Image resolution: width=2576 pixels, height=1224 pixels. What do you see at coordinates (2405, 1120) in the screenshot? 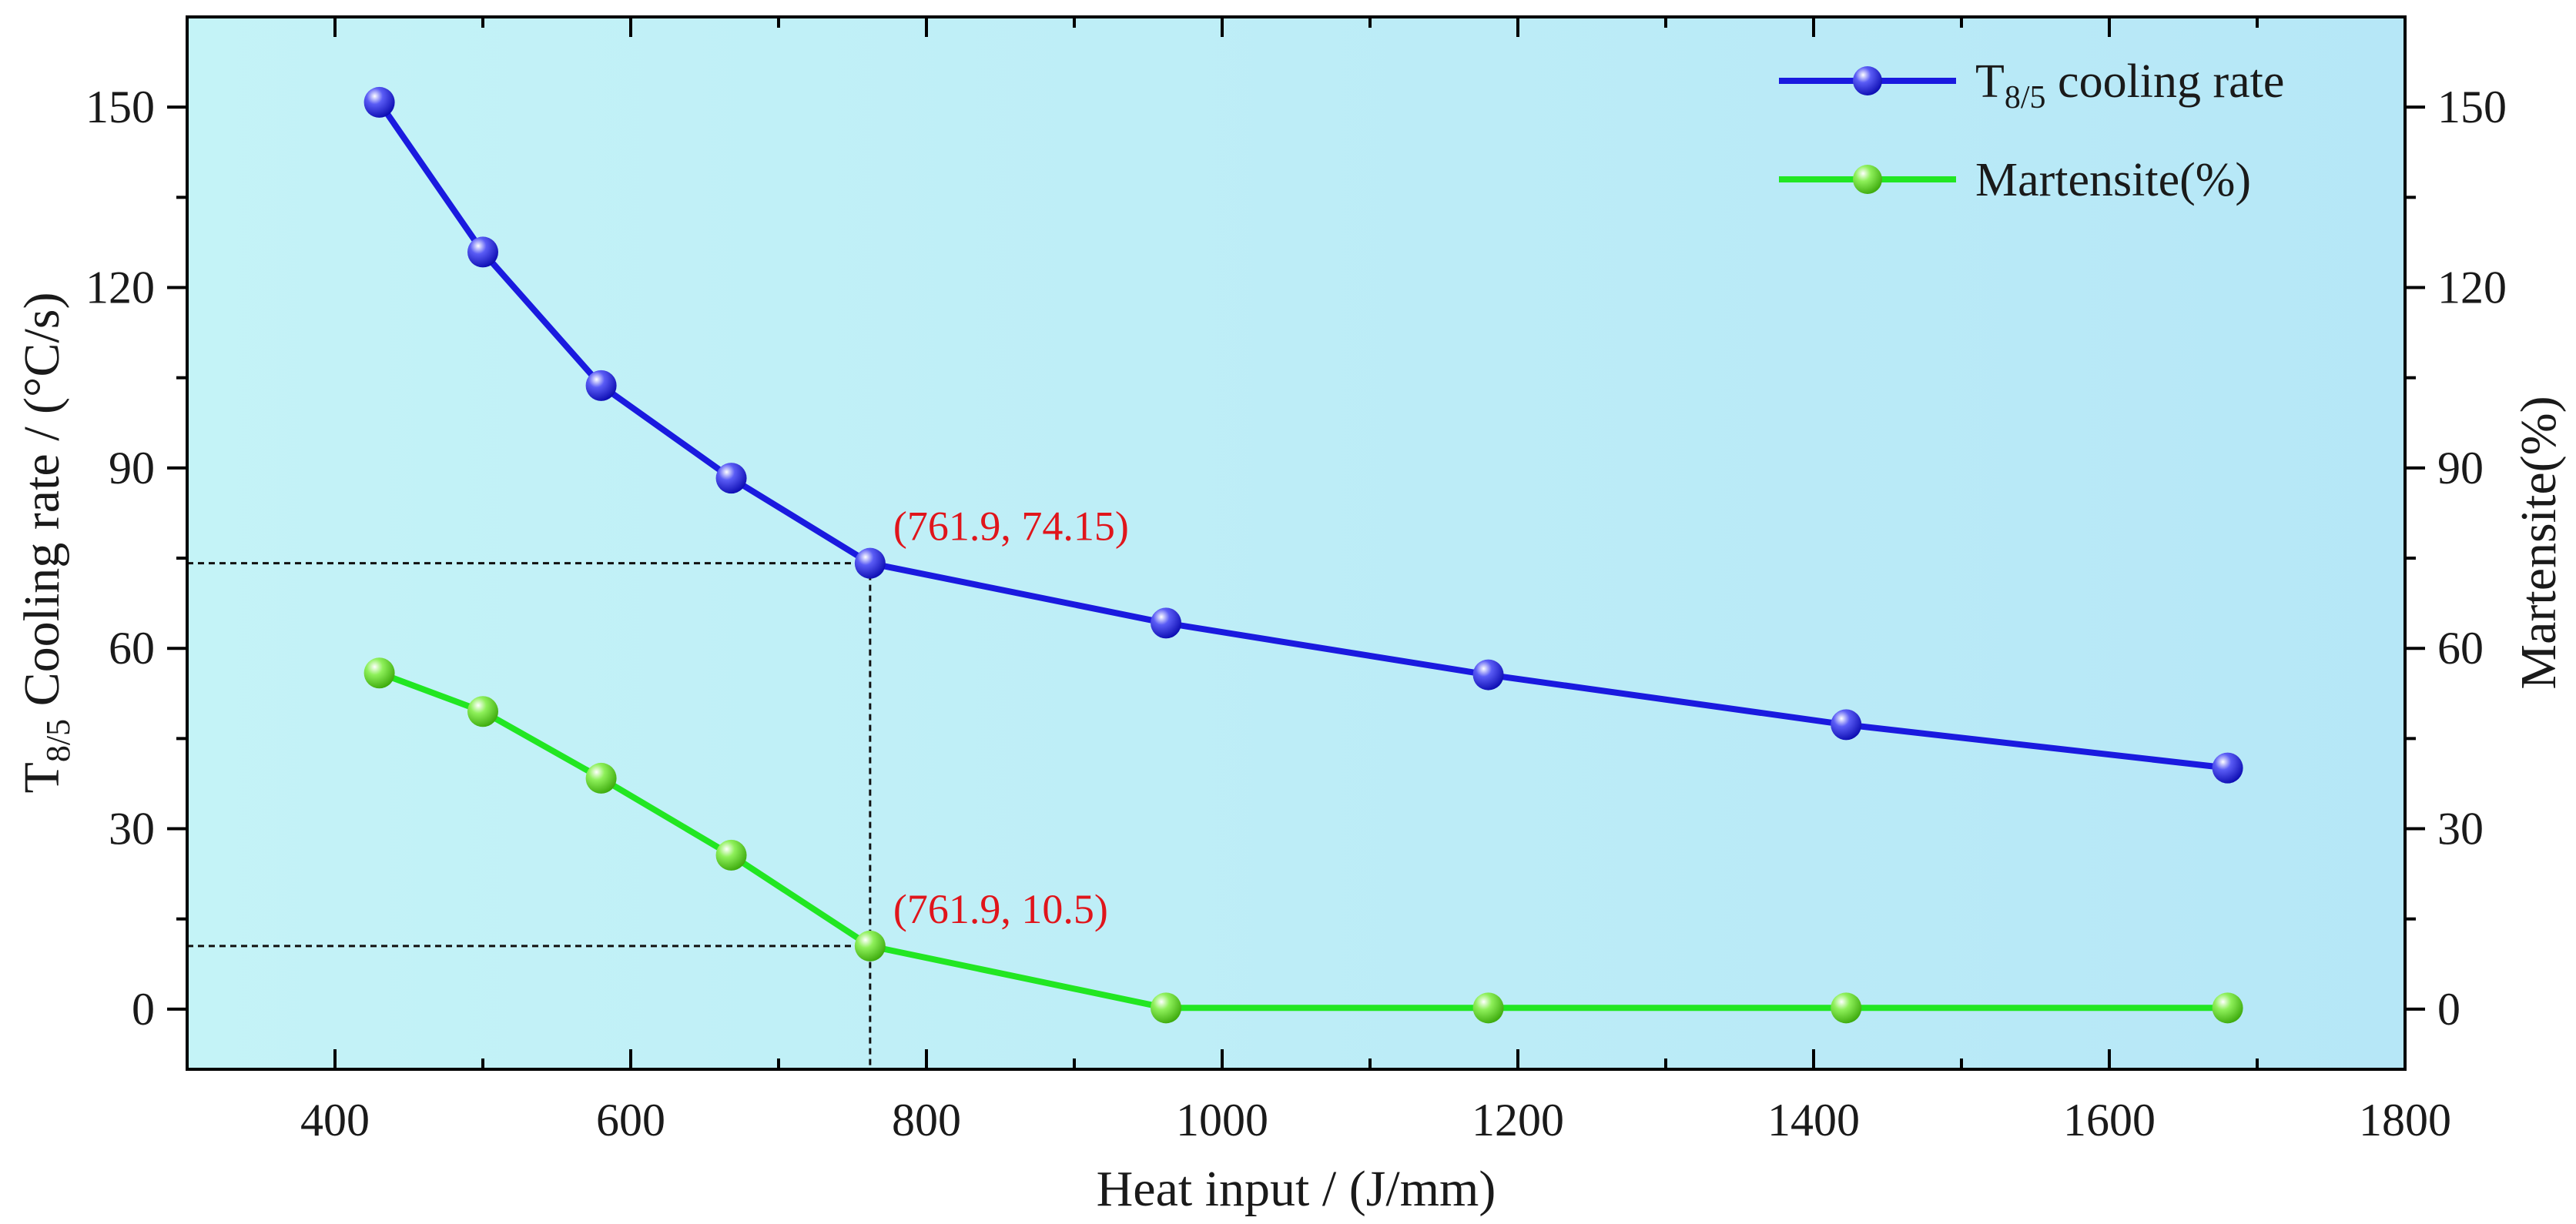
I see `x-tick-label: 1800` at bounding box center [2405, 1120].